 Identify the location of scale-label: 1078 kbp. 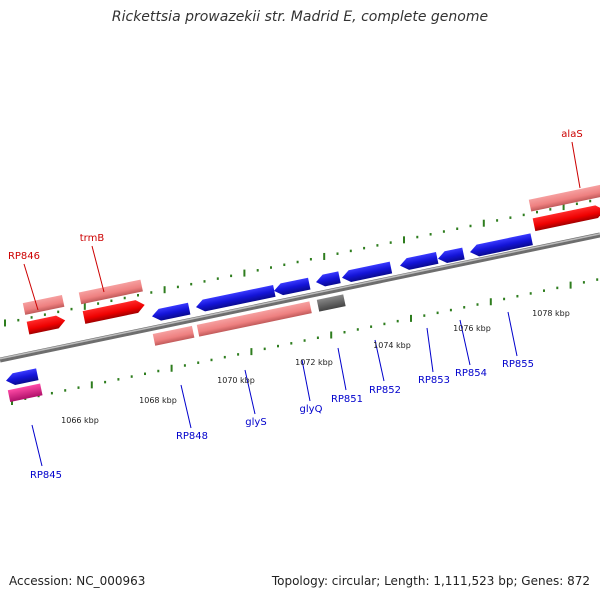
(551, 313).